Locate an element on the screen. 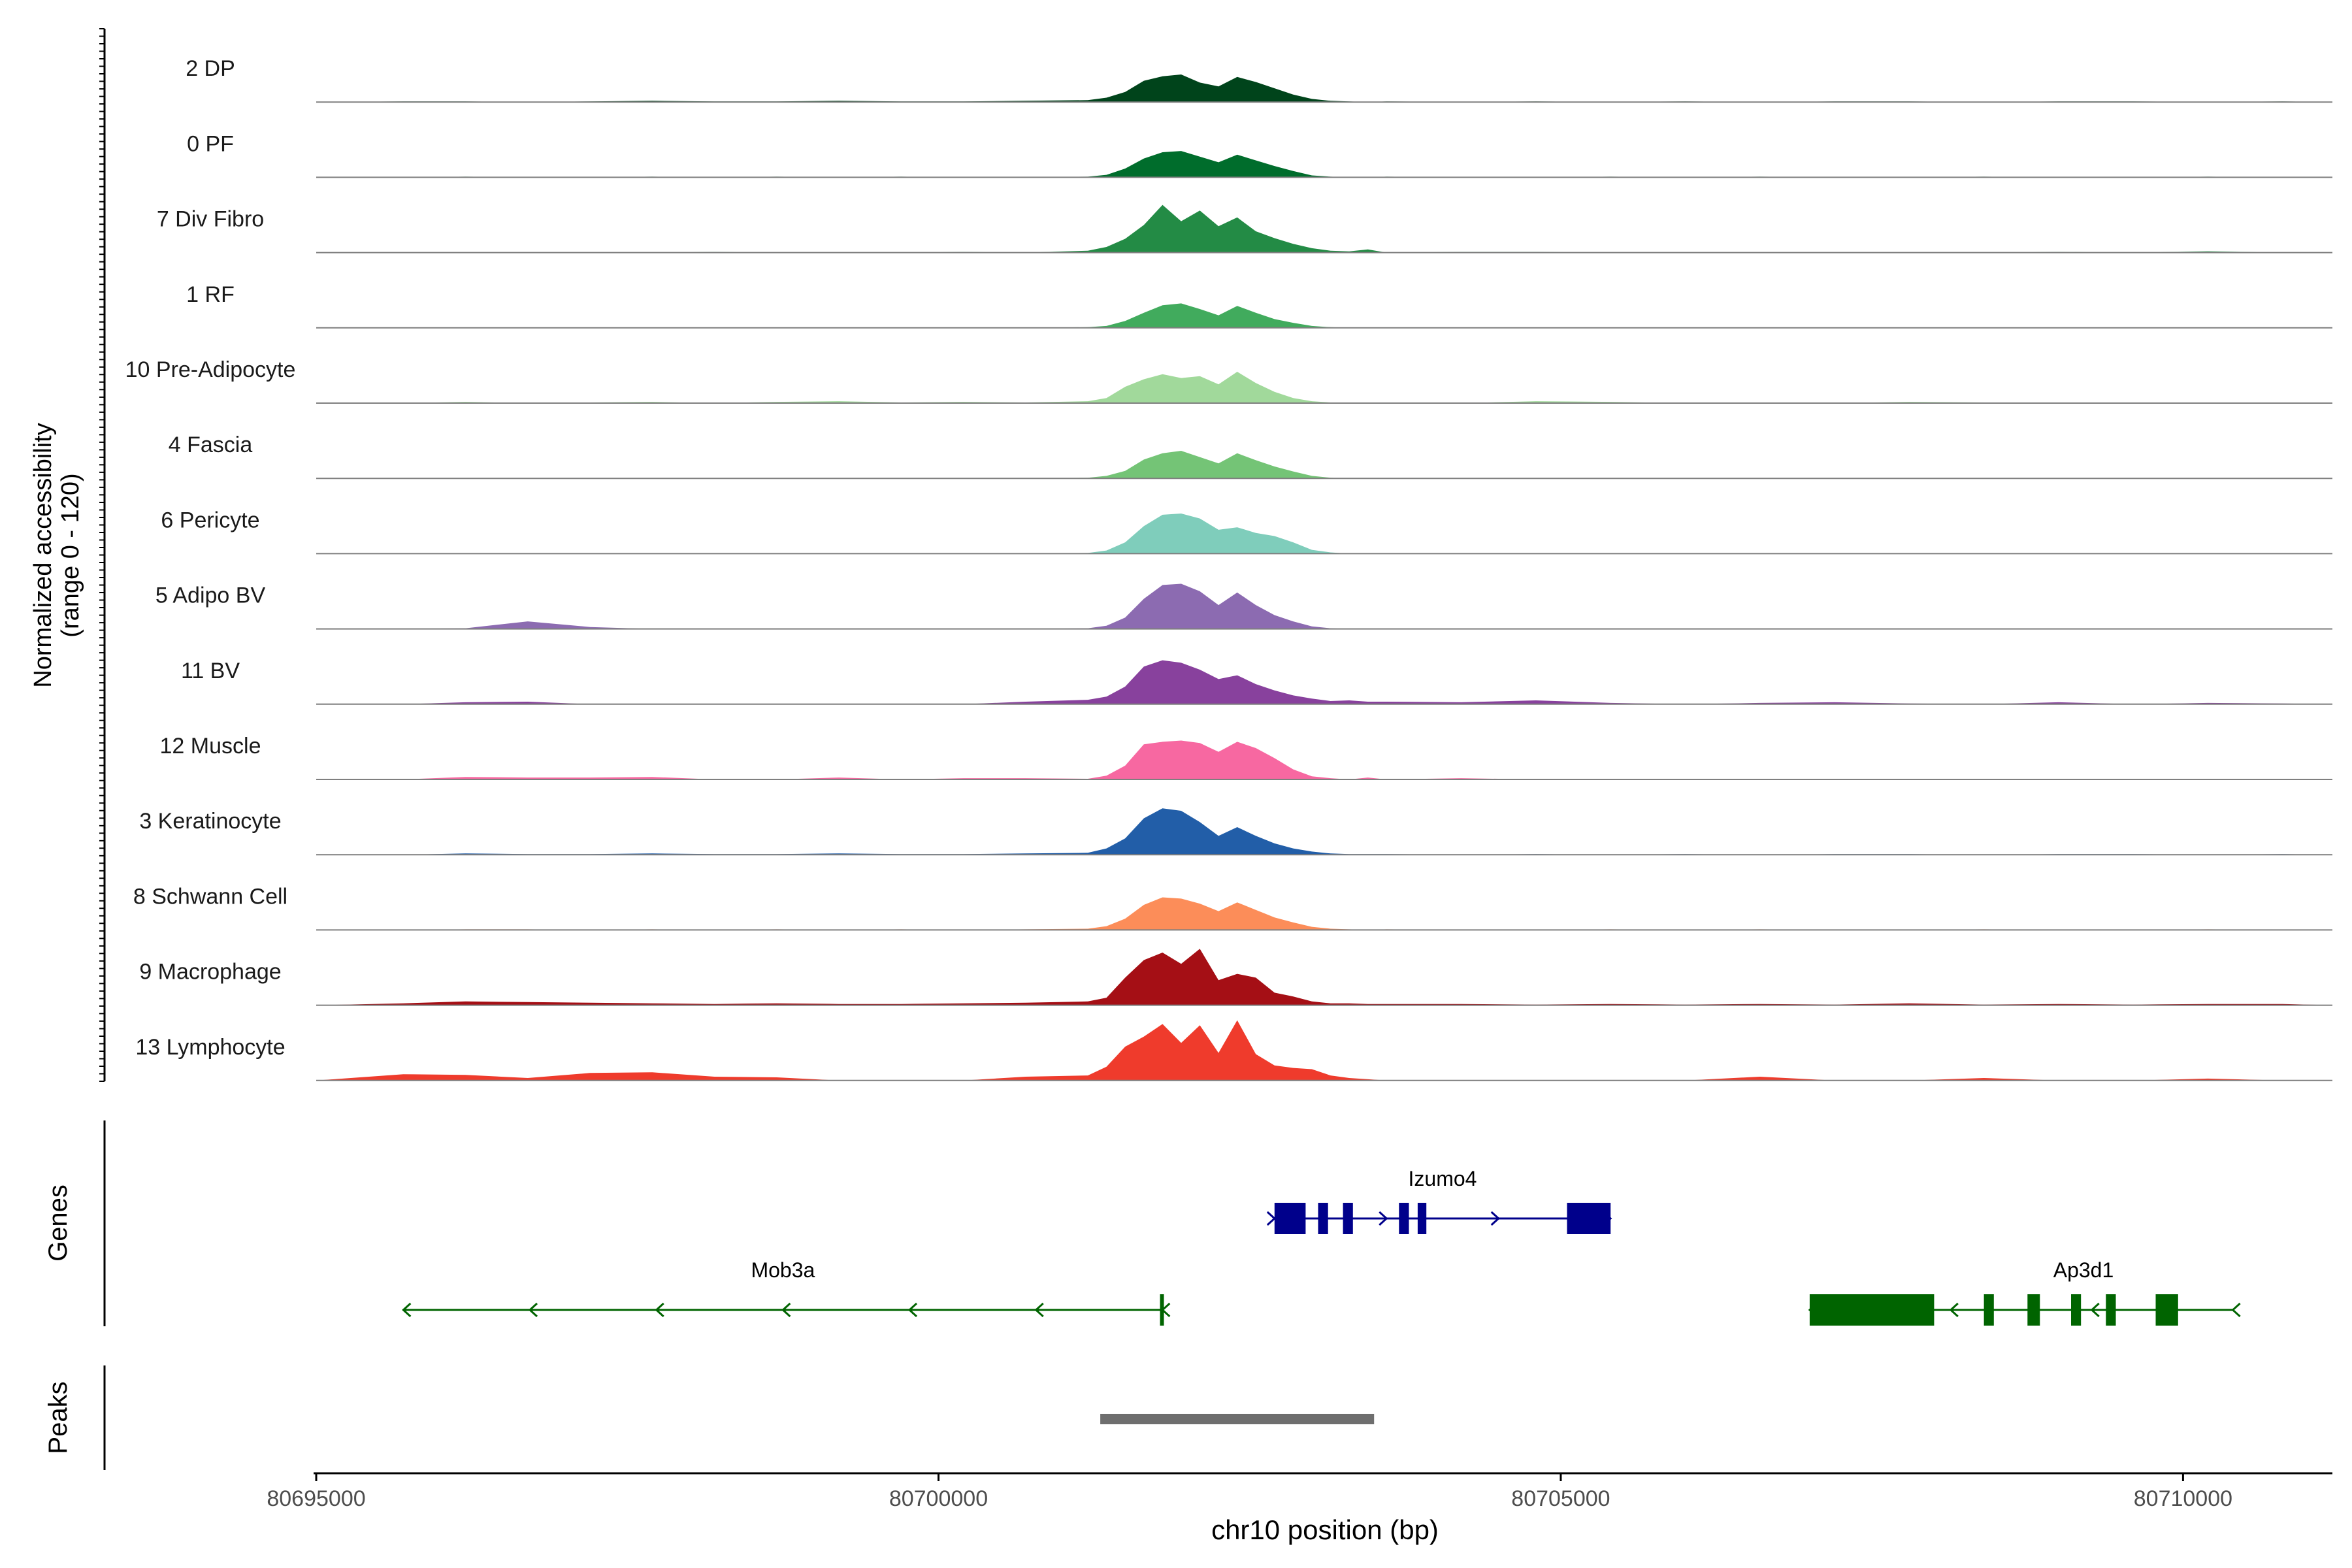  track-label-6-pericyte: 6 Pericyte is located at coordinates (210, 520).